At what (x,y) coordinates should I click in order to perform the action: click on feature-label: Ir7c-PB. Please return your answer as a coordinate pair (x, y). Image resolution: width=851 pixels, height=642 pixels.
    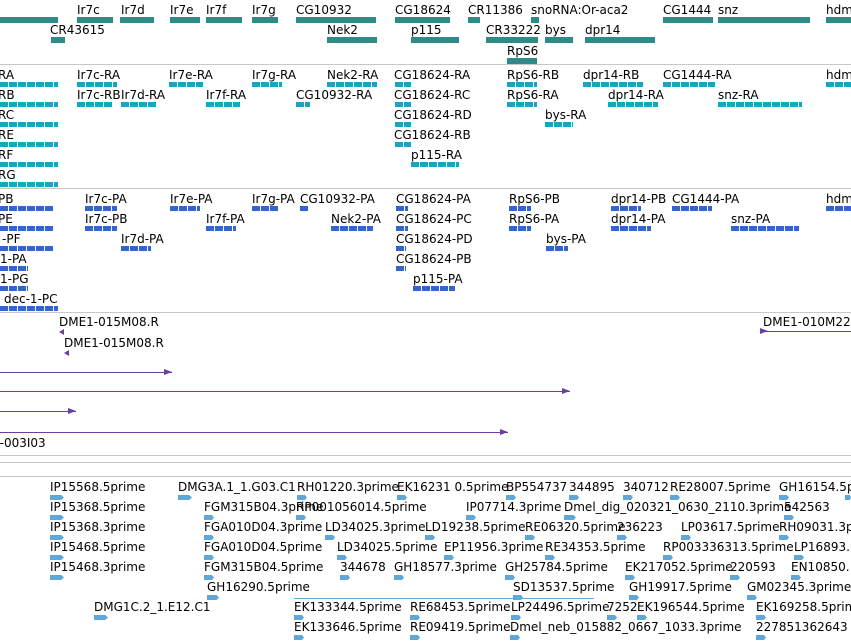
    Looking at the image, I should click on (106, 219).